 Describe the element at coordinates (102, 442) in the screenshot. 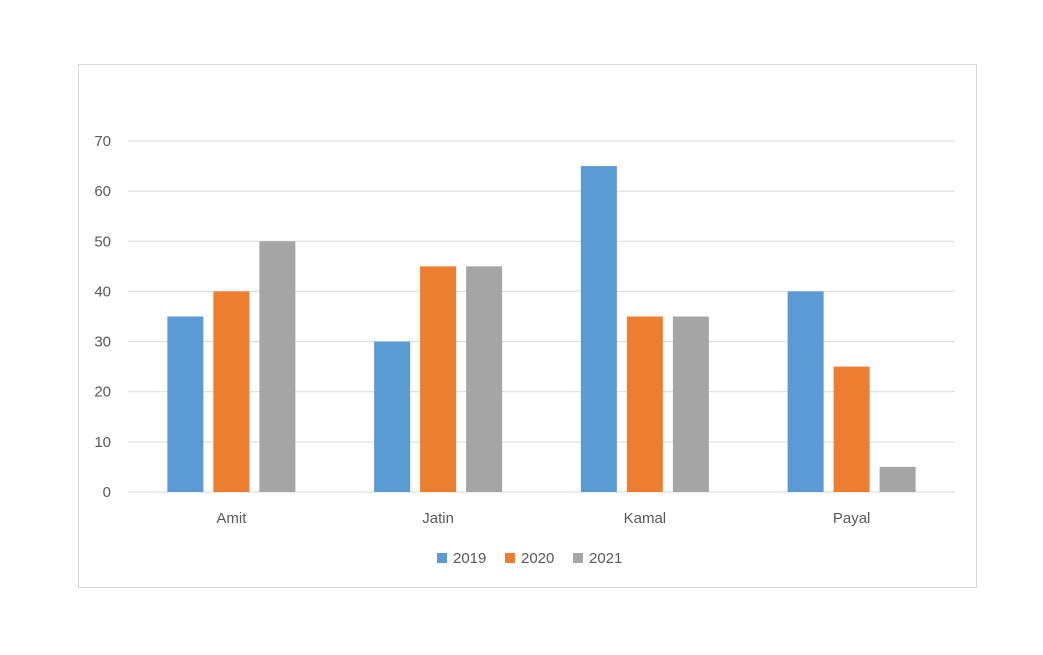

I see `y-tick-label: 10` at that location.